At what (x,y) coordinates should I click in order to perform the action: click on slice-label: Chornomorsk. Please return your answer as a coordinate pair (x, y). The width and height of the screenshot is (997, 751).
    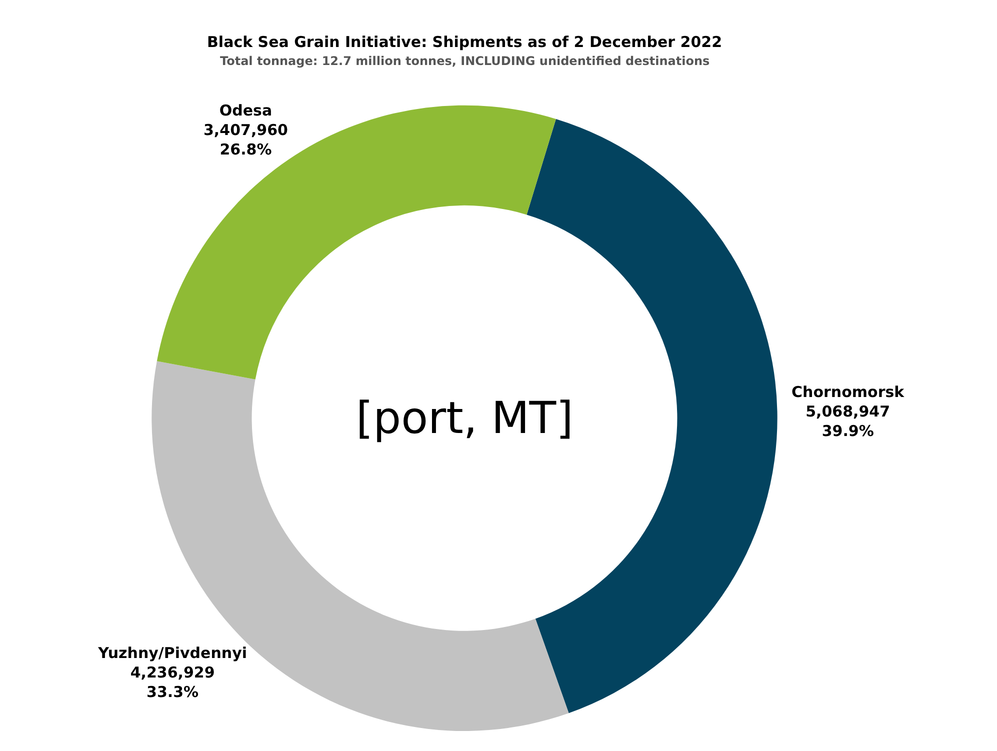
    Looking at the image, I should click on (849, 391).